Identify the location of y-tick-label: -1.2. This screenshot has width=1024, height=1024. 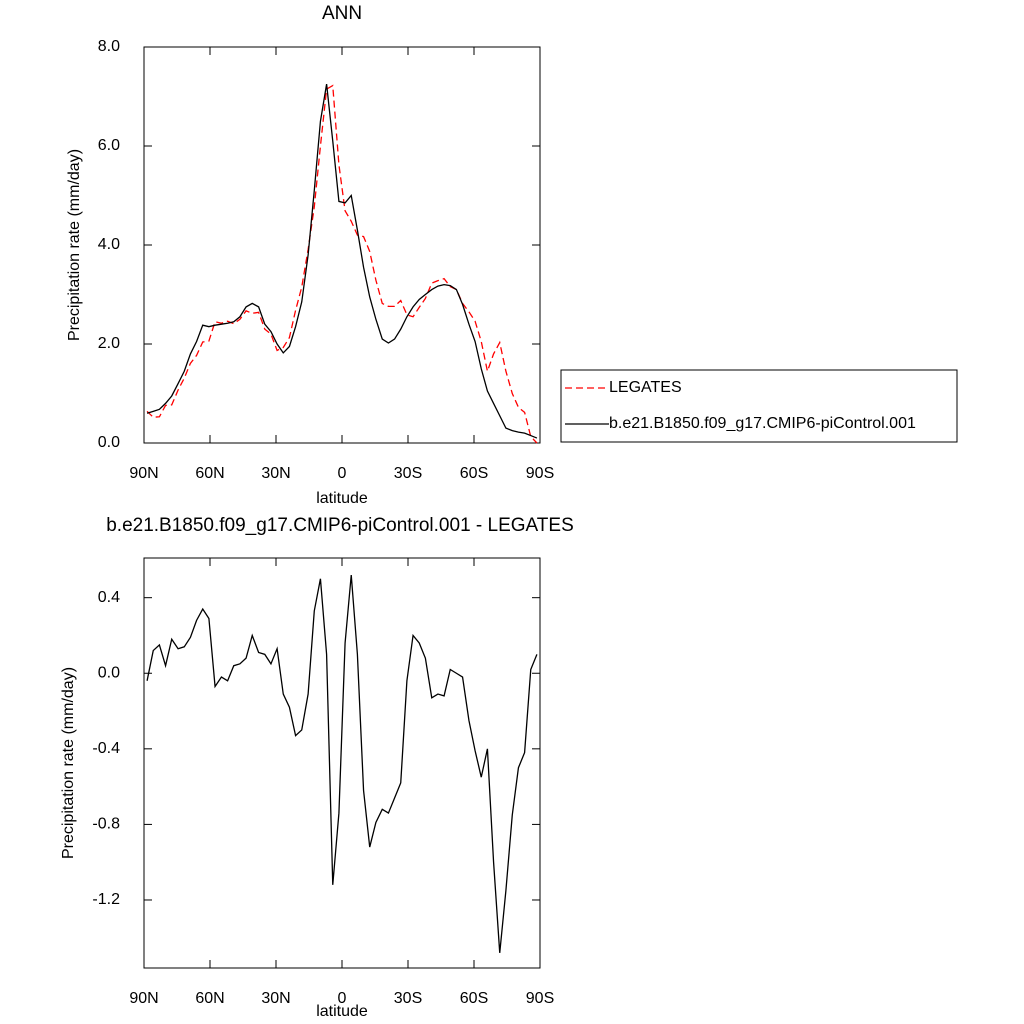
(106, 899).